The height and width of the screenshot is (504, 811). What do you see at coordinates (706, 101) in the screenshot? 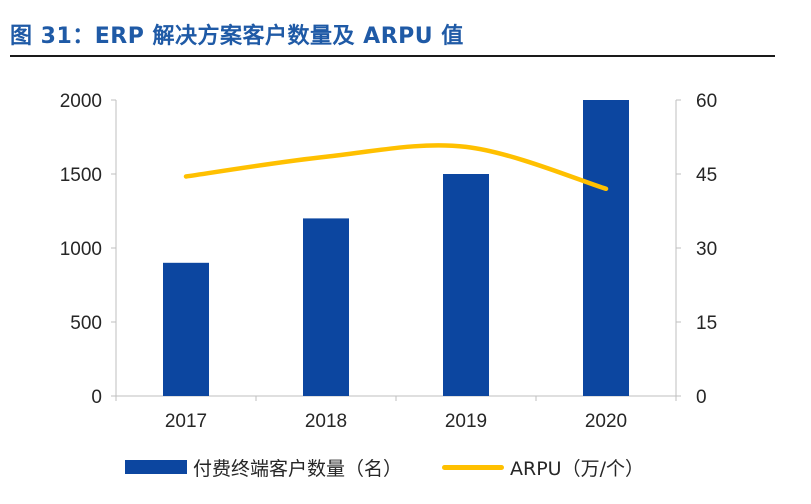
I see `right-tick-label: 60` at bounding box center [706, 101].